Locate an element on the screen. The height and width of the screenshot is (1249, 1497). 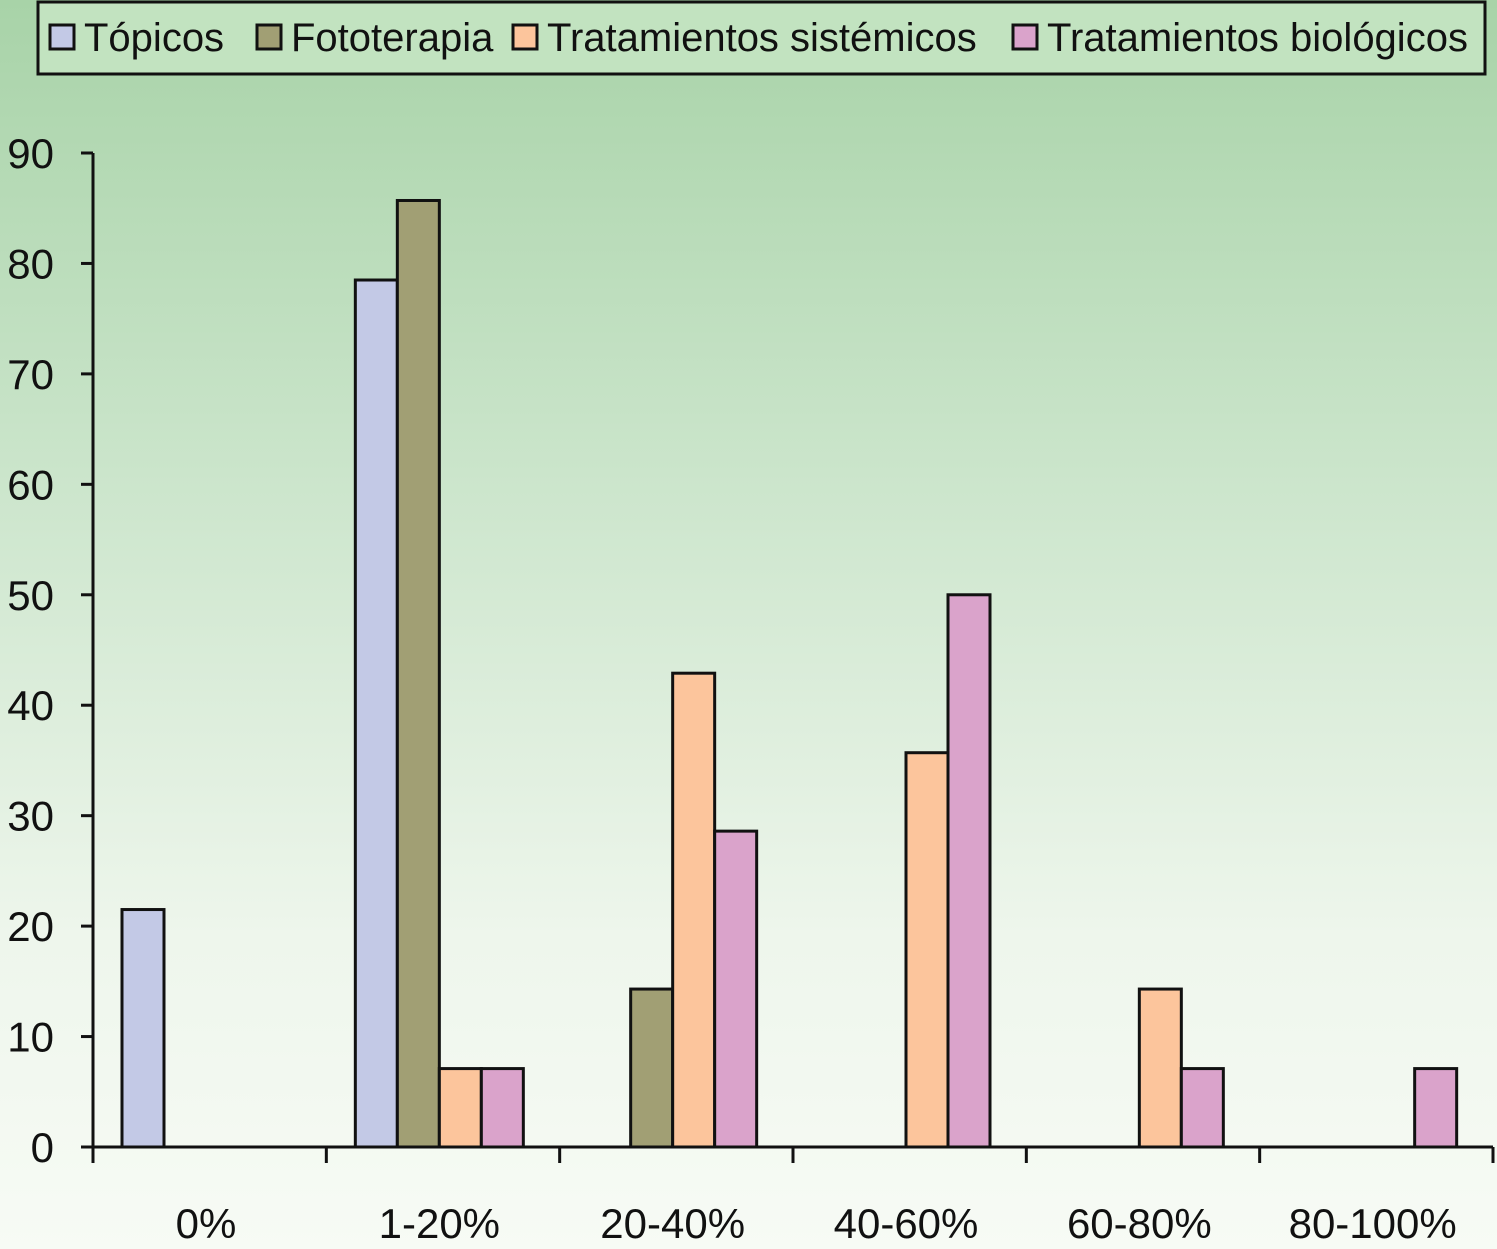
y-tick-label: 20 is located at coordinates (30, 926).